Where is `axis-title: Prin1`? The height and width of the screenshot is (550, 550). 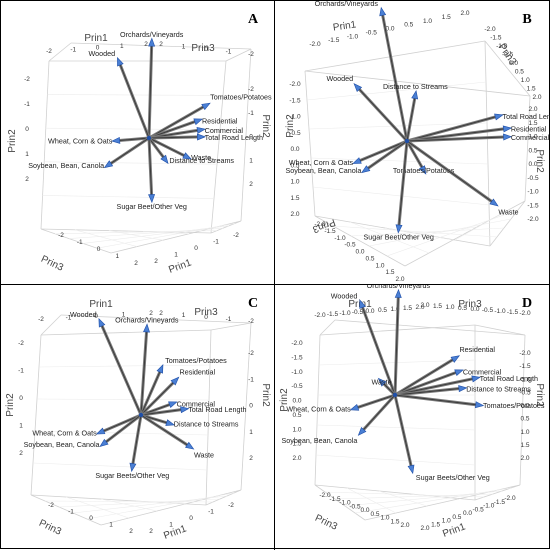 axis-title: Prin1 is located at coordinates (96, 38).